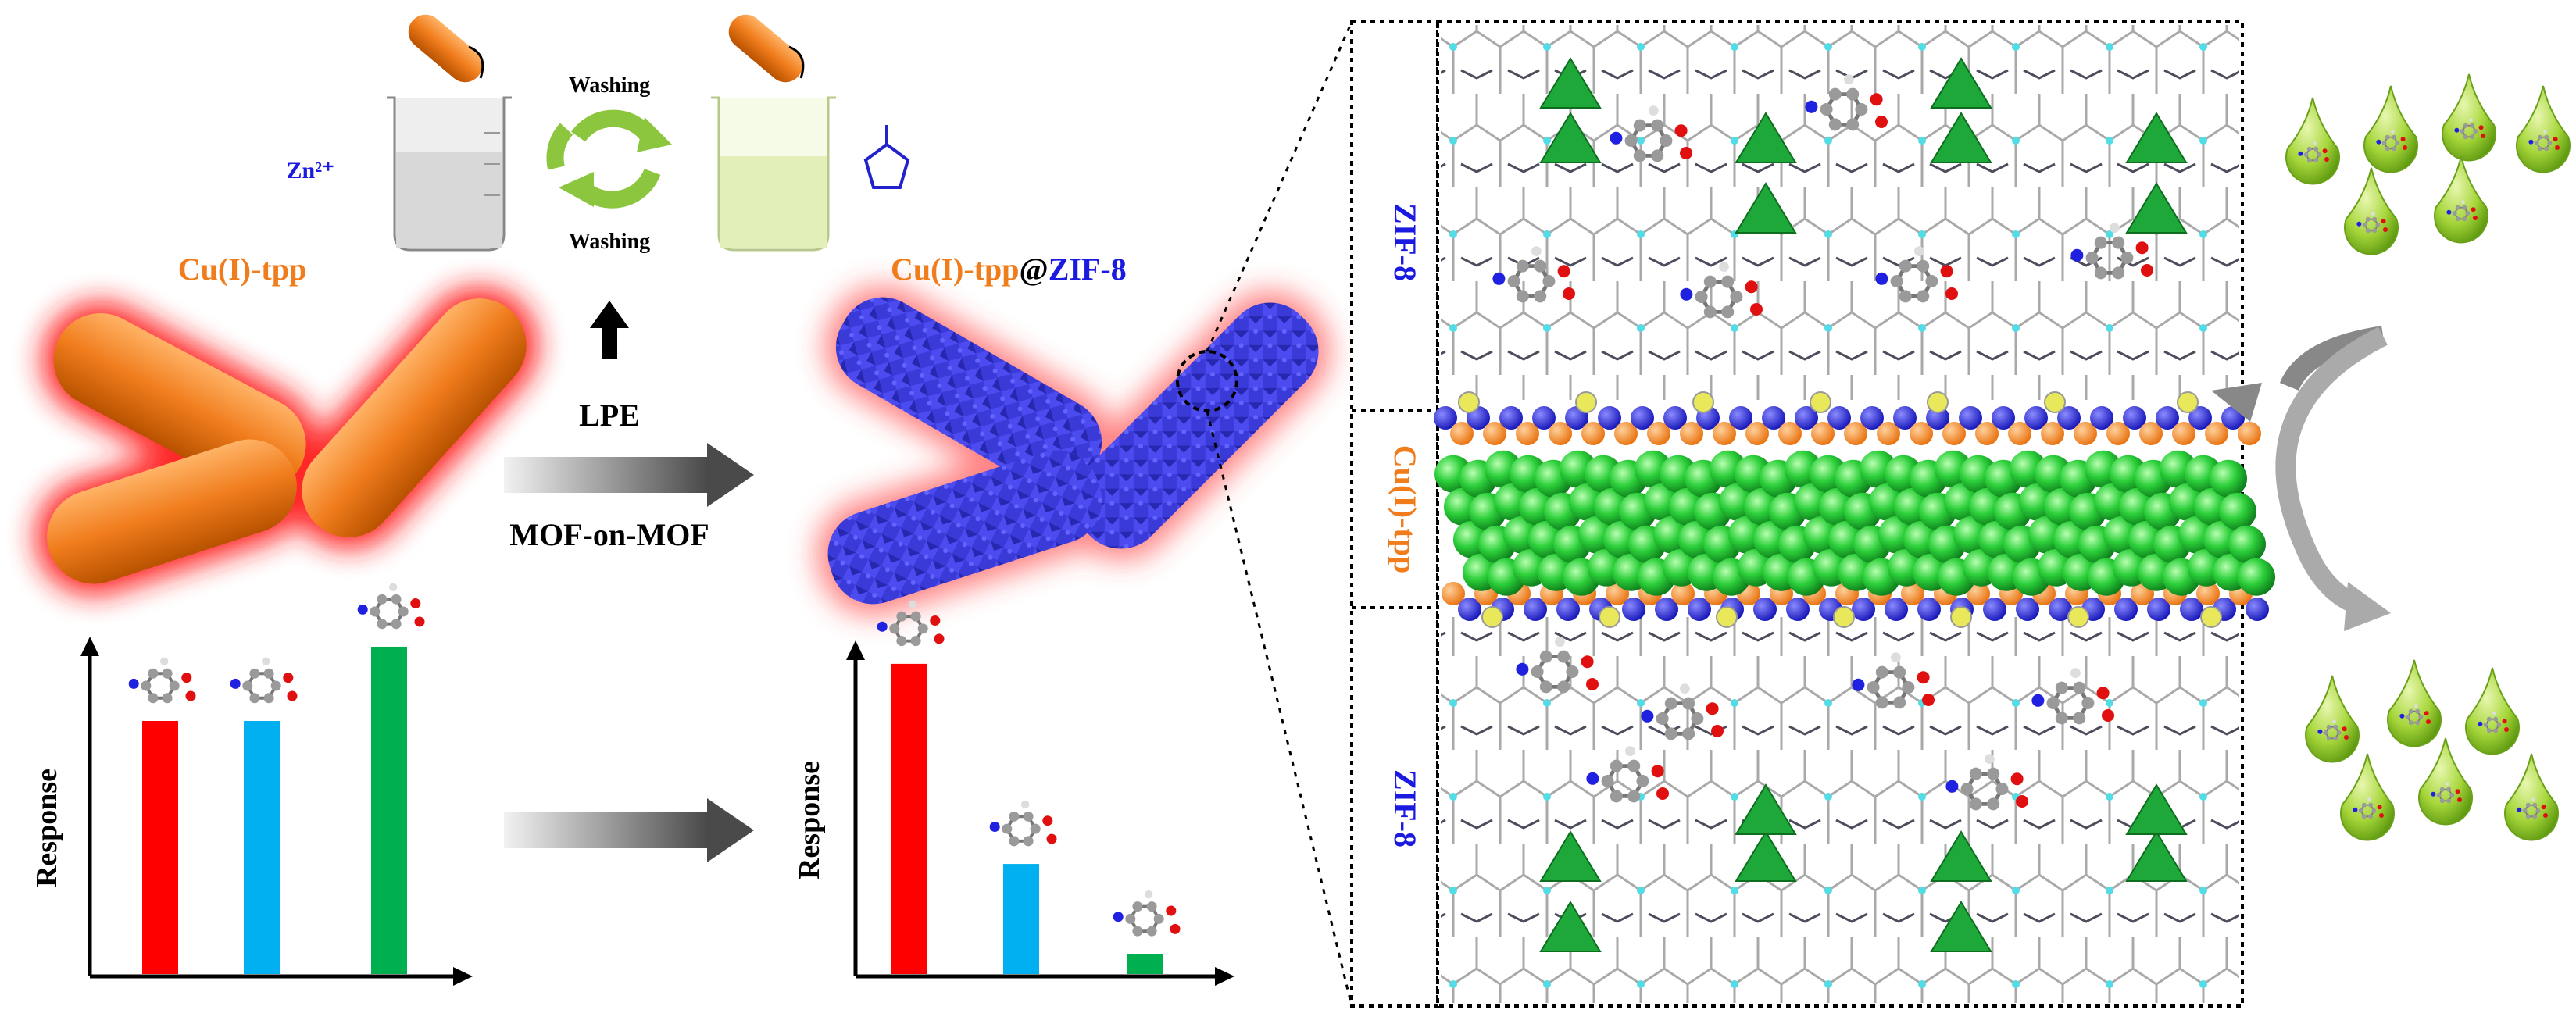 This screenshot has width=2576, height=1024. I want to click on cu-tpp-rods, so click(286, 441).